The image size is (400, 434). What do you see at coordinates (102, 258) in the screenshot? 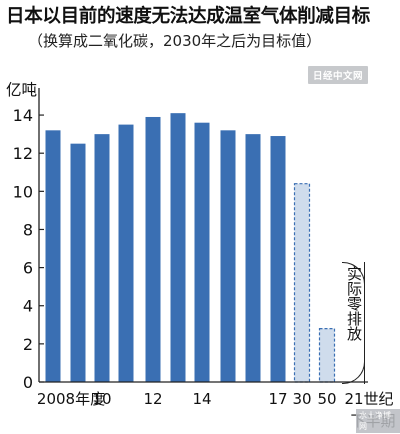
I see `bar-2010` at bounding box center [102, 258].